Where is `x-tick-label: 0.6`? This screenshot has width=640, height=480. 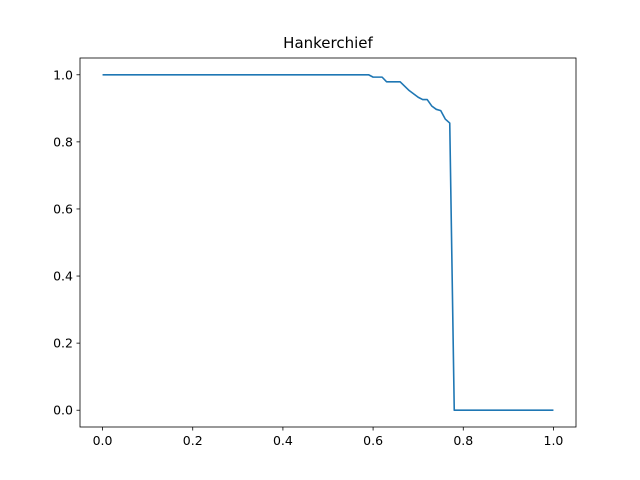 x-tick-label: 0.6 is located at coordinates (373, 440).